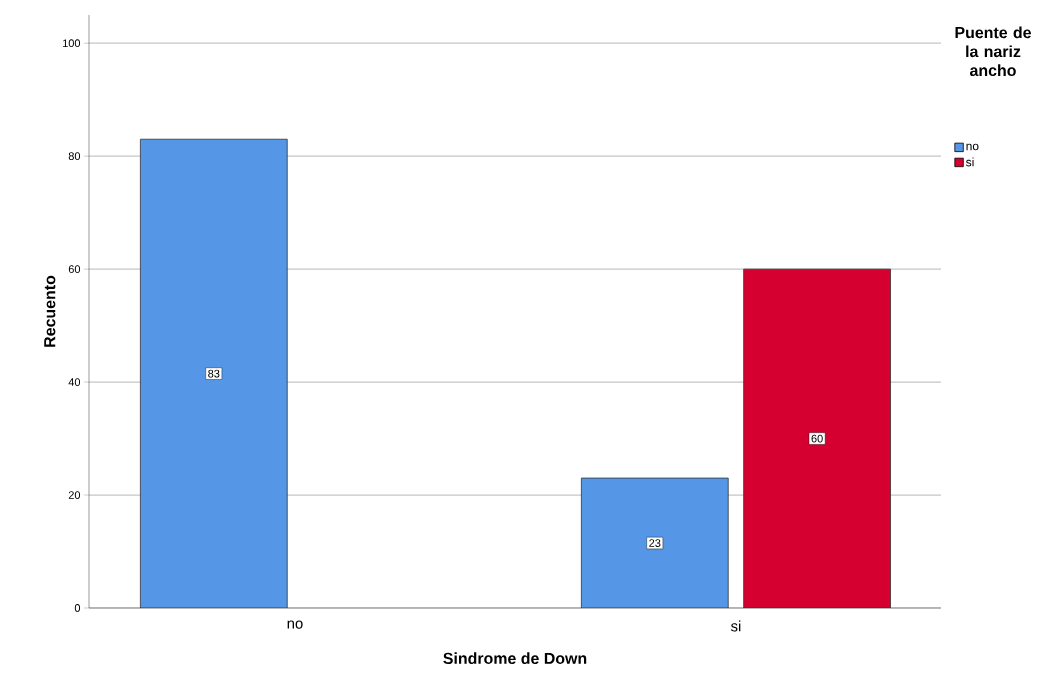 Image resolution: width=1038 pixels, height=691 pixels. Describe the element at coordinates (50, 311) in the screenshot. I see `y-axis-title: Recuento` at that location.